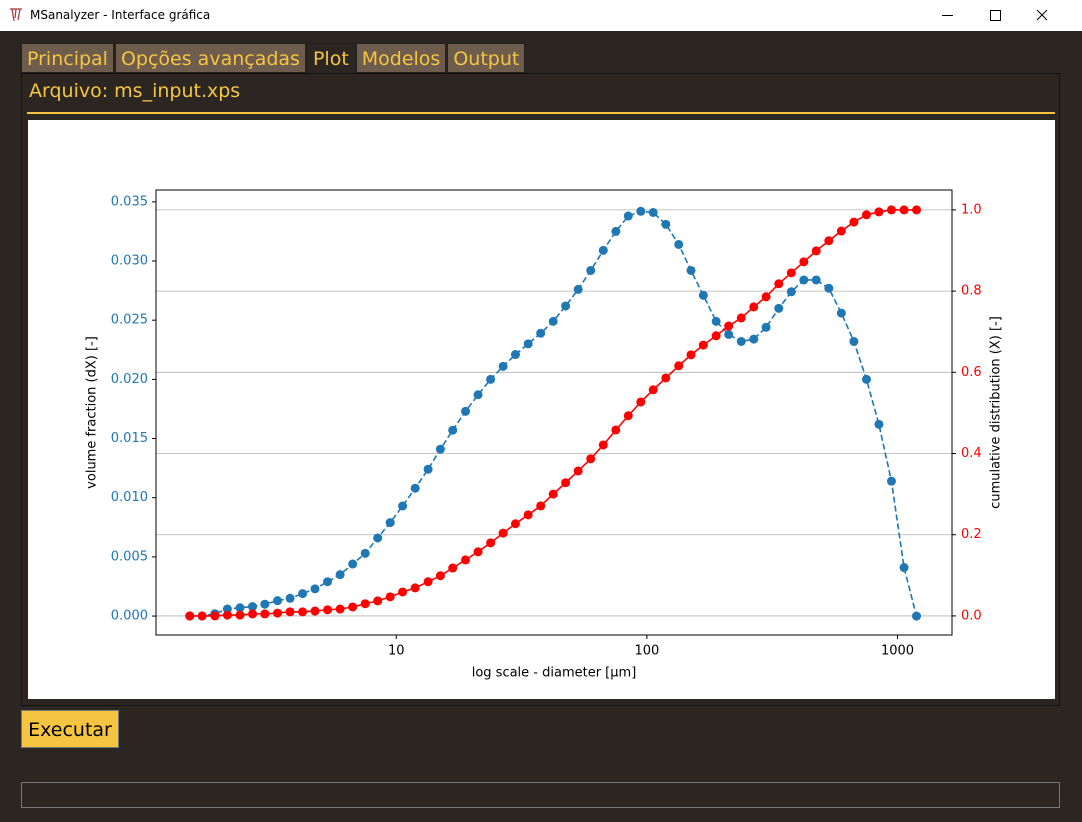 This screenshot has height=822, width=1082. What do you see at coordinates (996, 412) in the screenshot?
I see `y2-axis-label: cumulative distribution (X) [-]` at bounding box center [996, 412].